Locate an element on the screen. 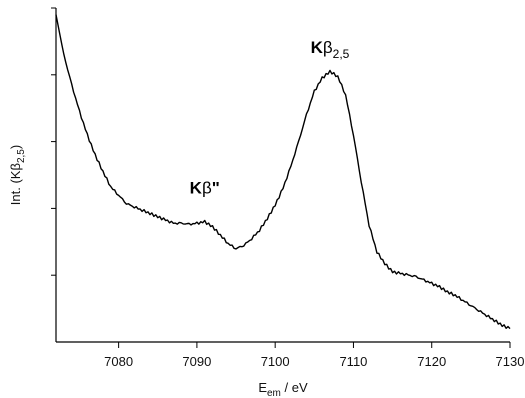 Image resolution: width=525 pixels, height=398 pixels. x-tick-label: 7100 is located at coordinates (275, 361).